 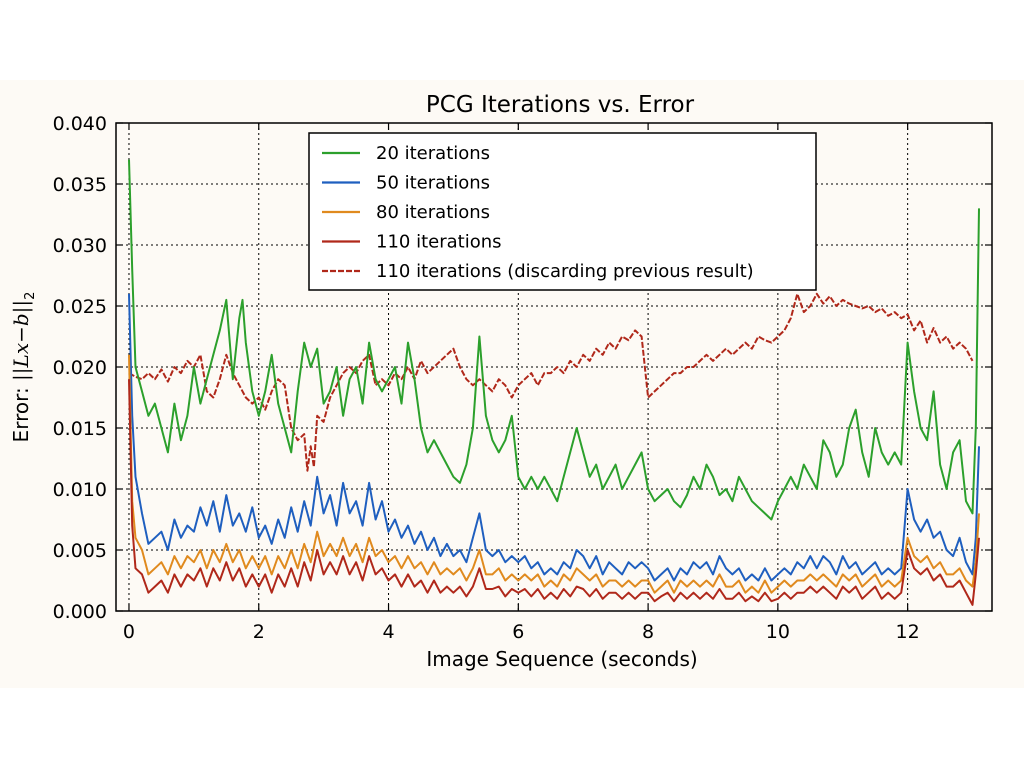 What do you see at coordinates (80, 551) in the screenshot?
I see `y-tick-label: 0.005` at bounding box center [80, 551].